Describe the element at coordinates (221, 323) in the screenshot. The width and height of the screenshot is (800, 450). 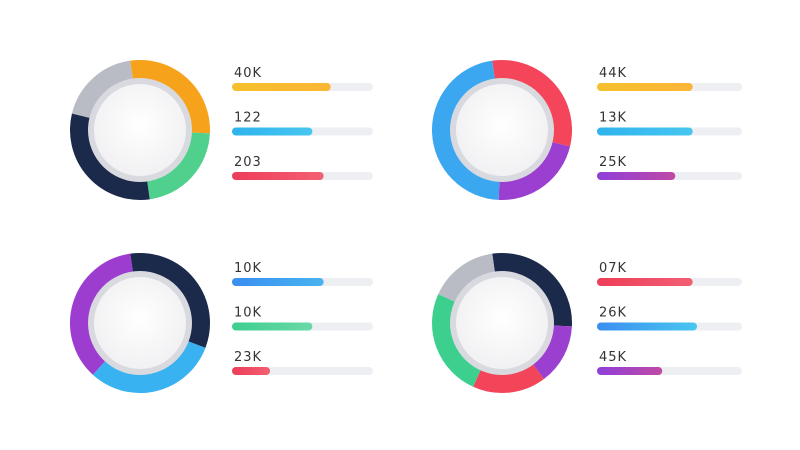
I see `panel: 10K 10K 23K` at that location.